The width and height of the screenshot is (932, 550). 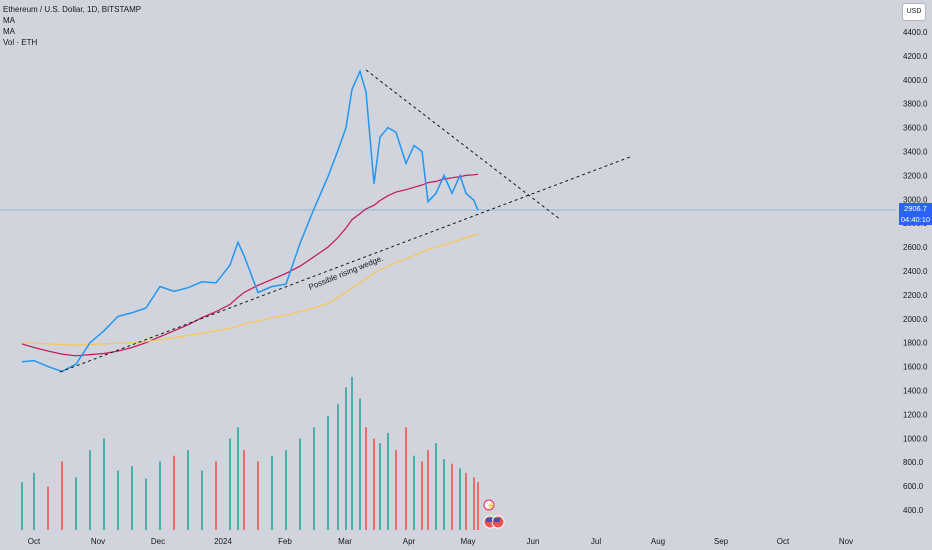 What do you see at coordinates (915, 104) in the screenshot?
I see `price-tick-label: 3800.0` at bounding box center [915, 104].